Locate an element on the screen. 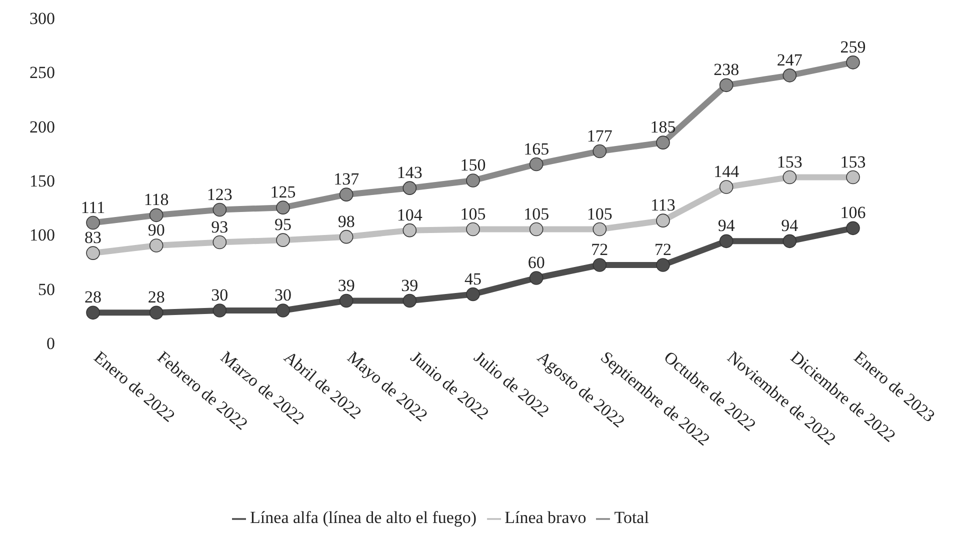 The width and height of the screenshot is (962, 539). data-label: 83 is located at coordinates (93, 238).